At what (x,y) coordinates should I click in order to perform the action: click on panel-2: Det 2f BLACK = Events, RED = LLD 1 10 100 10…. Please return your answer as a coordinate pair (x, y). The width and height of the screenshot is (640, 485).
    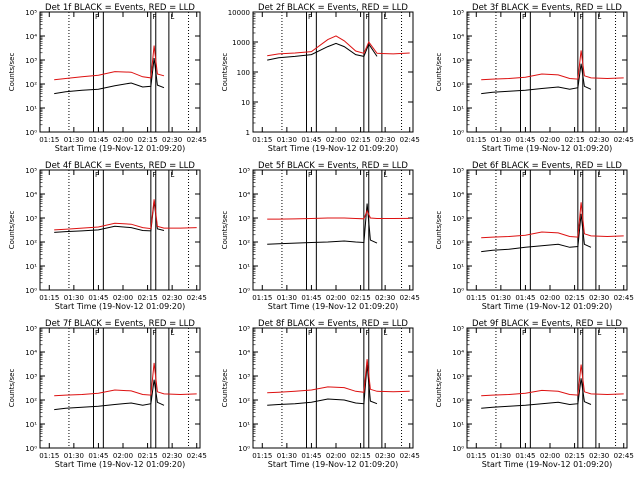
    Looking at the image, I should click on (320, 78).